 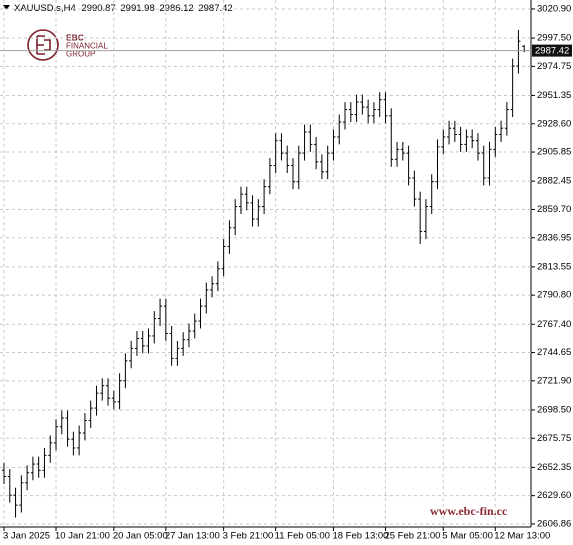 I want to click on logo-mark, so click(x=43, y=45).